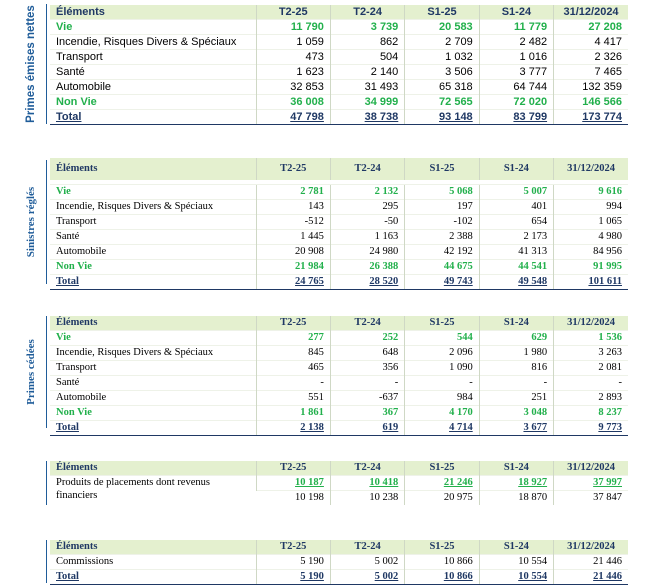  What do you see at coordinates (442, 483) in the screenshot?
I see `cell: 21 246` at bounding box center [442, 483].